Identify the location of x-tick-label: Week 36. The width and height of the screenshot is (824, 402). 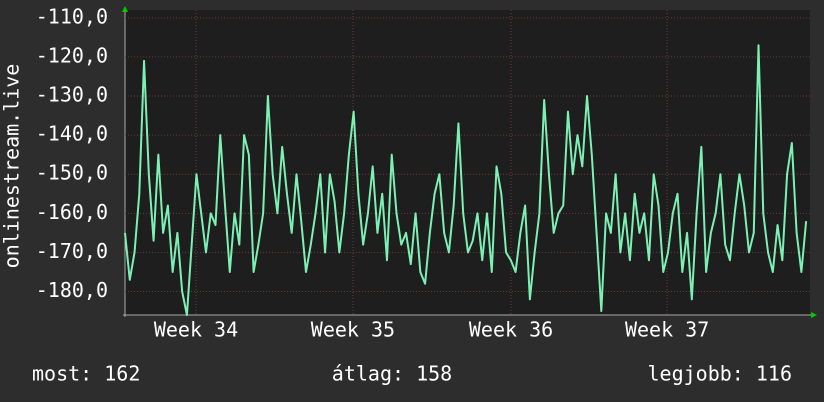
(511, 330).